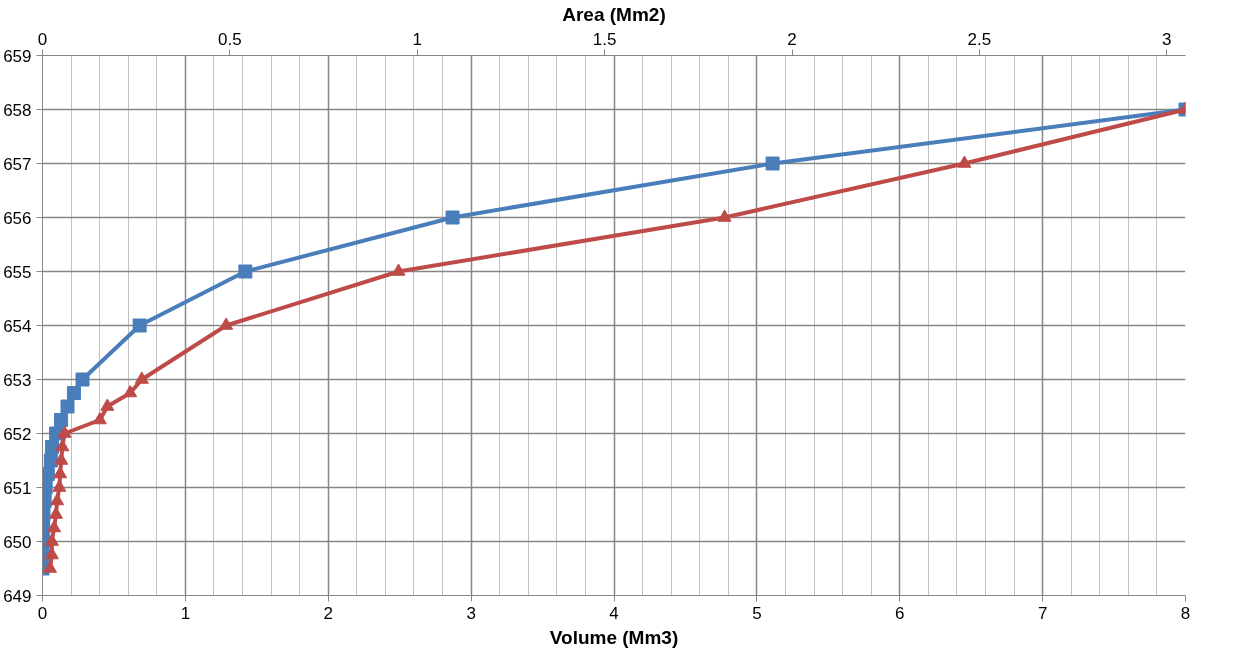  What do you see at coordinates (1185, 613) in the screenshot?
I see `x-tick-label: 8` at bounding box center [1185, 613].